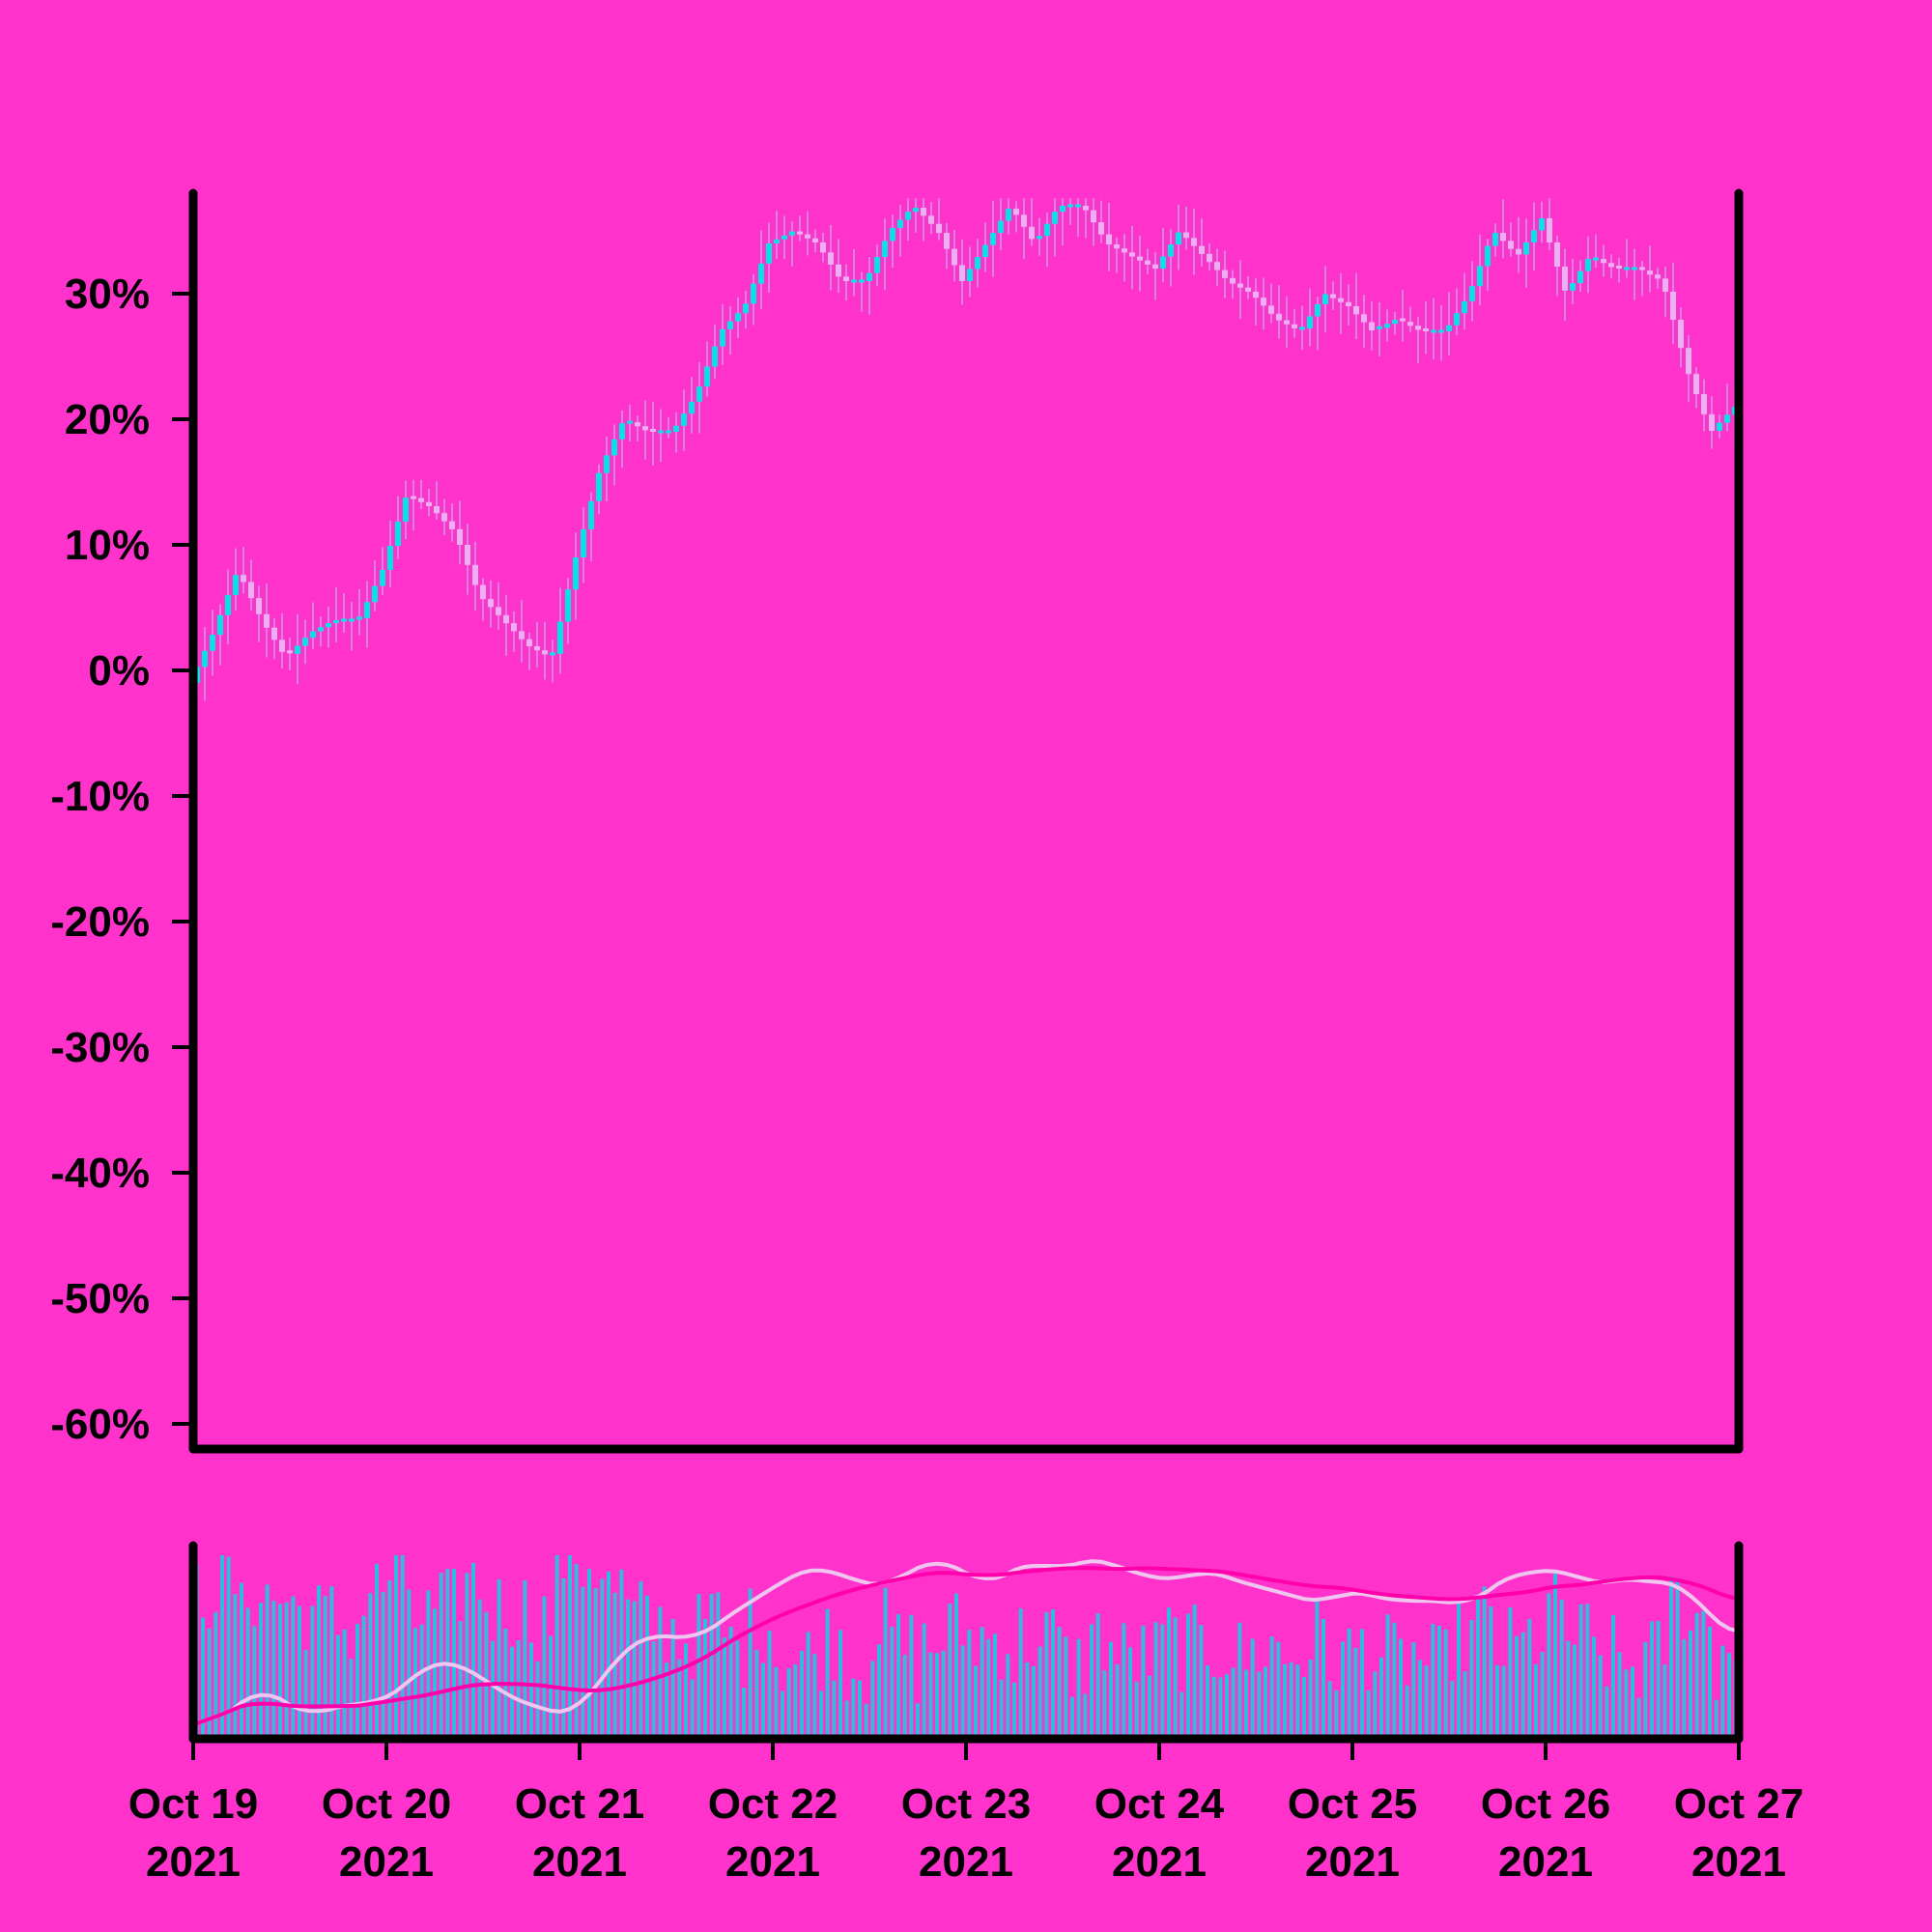 This screenshot has width=1932, height=1932. Describe the element at coordinates (966, 1643) in the screenshot. I see `ma-short-line` at that location.